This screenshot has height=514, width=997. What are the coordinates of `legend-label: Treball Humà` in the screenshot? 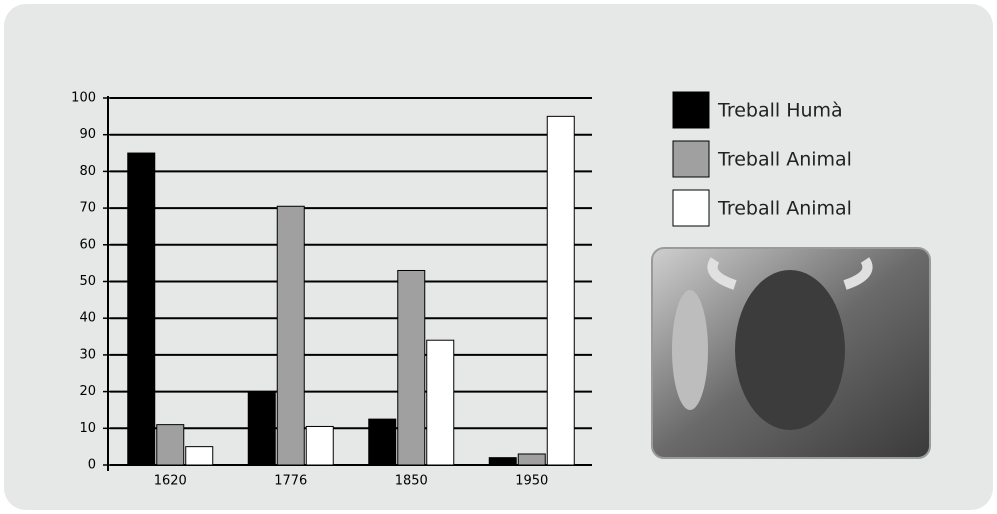 It's located at (780, 111).